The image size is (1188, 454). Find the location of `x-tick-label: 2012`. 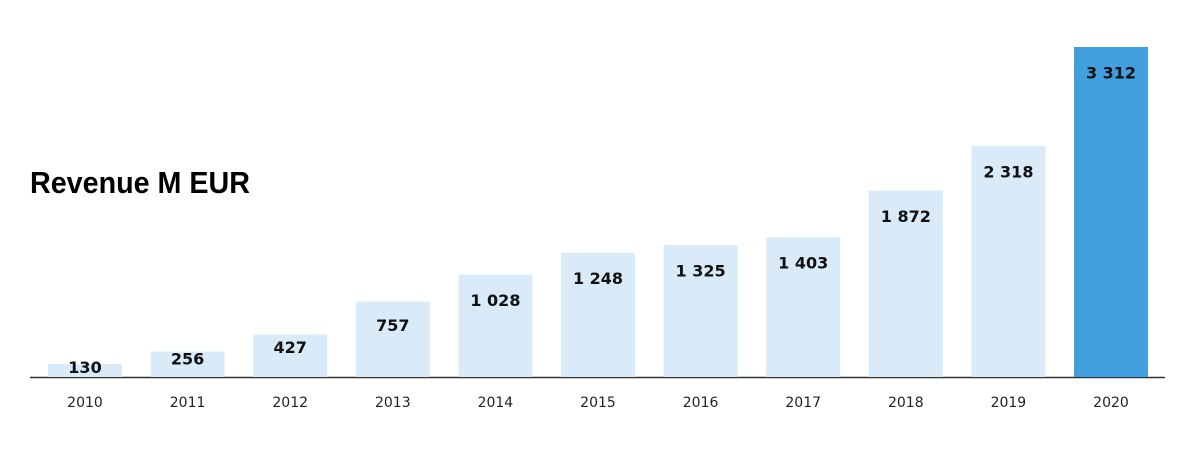

x-tick-label: 2012 is located at coordinates (290, 403).